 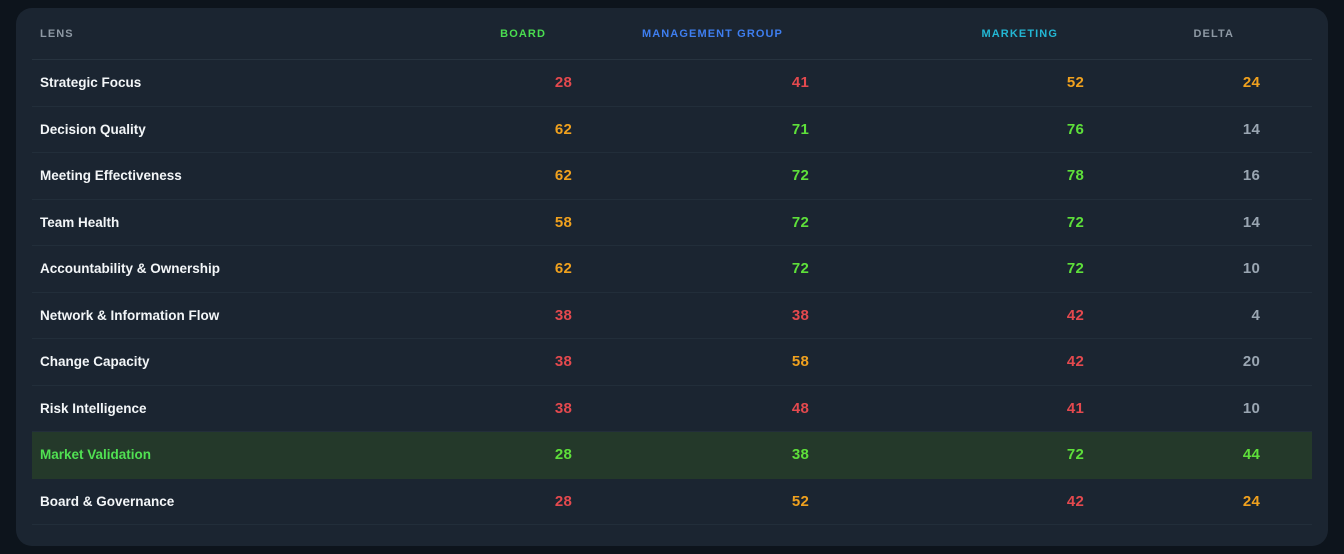 I want to click on table-row: Meeting Effectiveness 62 72 78 16, so click(x=672, y=176).